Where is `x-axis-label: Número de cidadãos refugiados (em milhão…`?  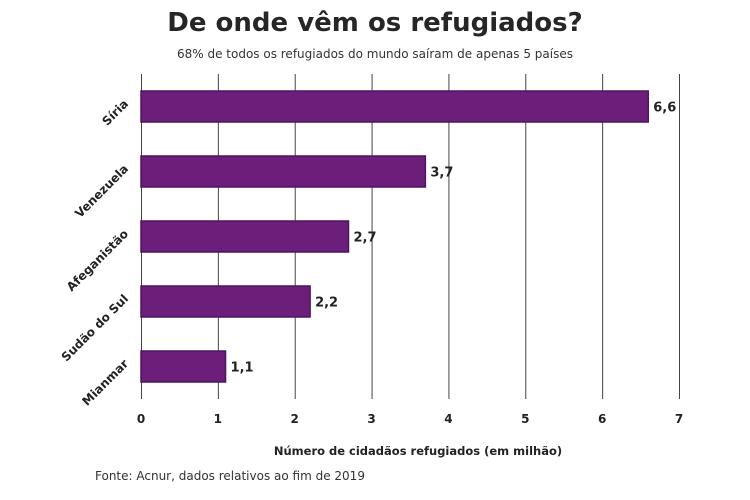 x-axis-label: Número de cidadãos refugiados (em milhão… is located at coordinates (418, 451).